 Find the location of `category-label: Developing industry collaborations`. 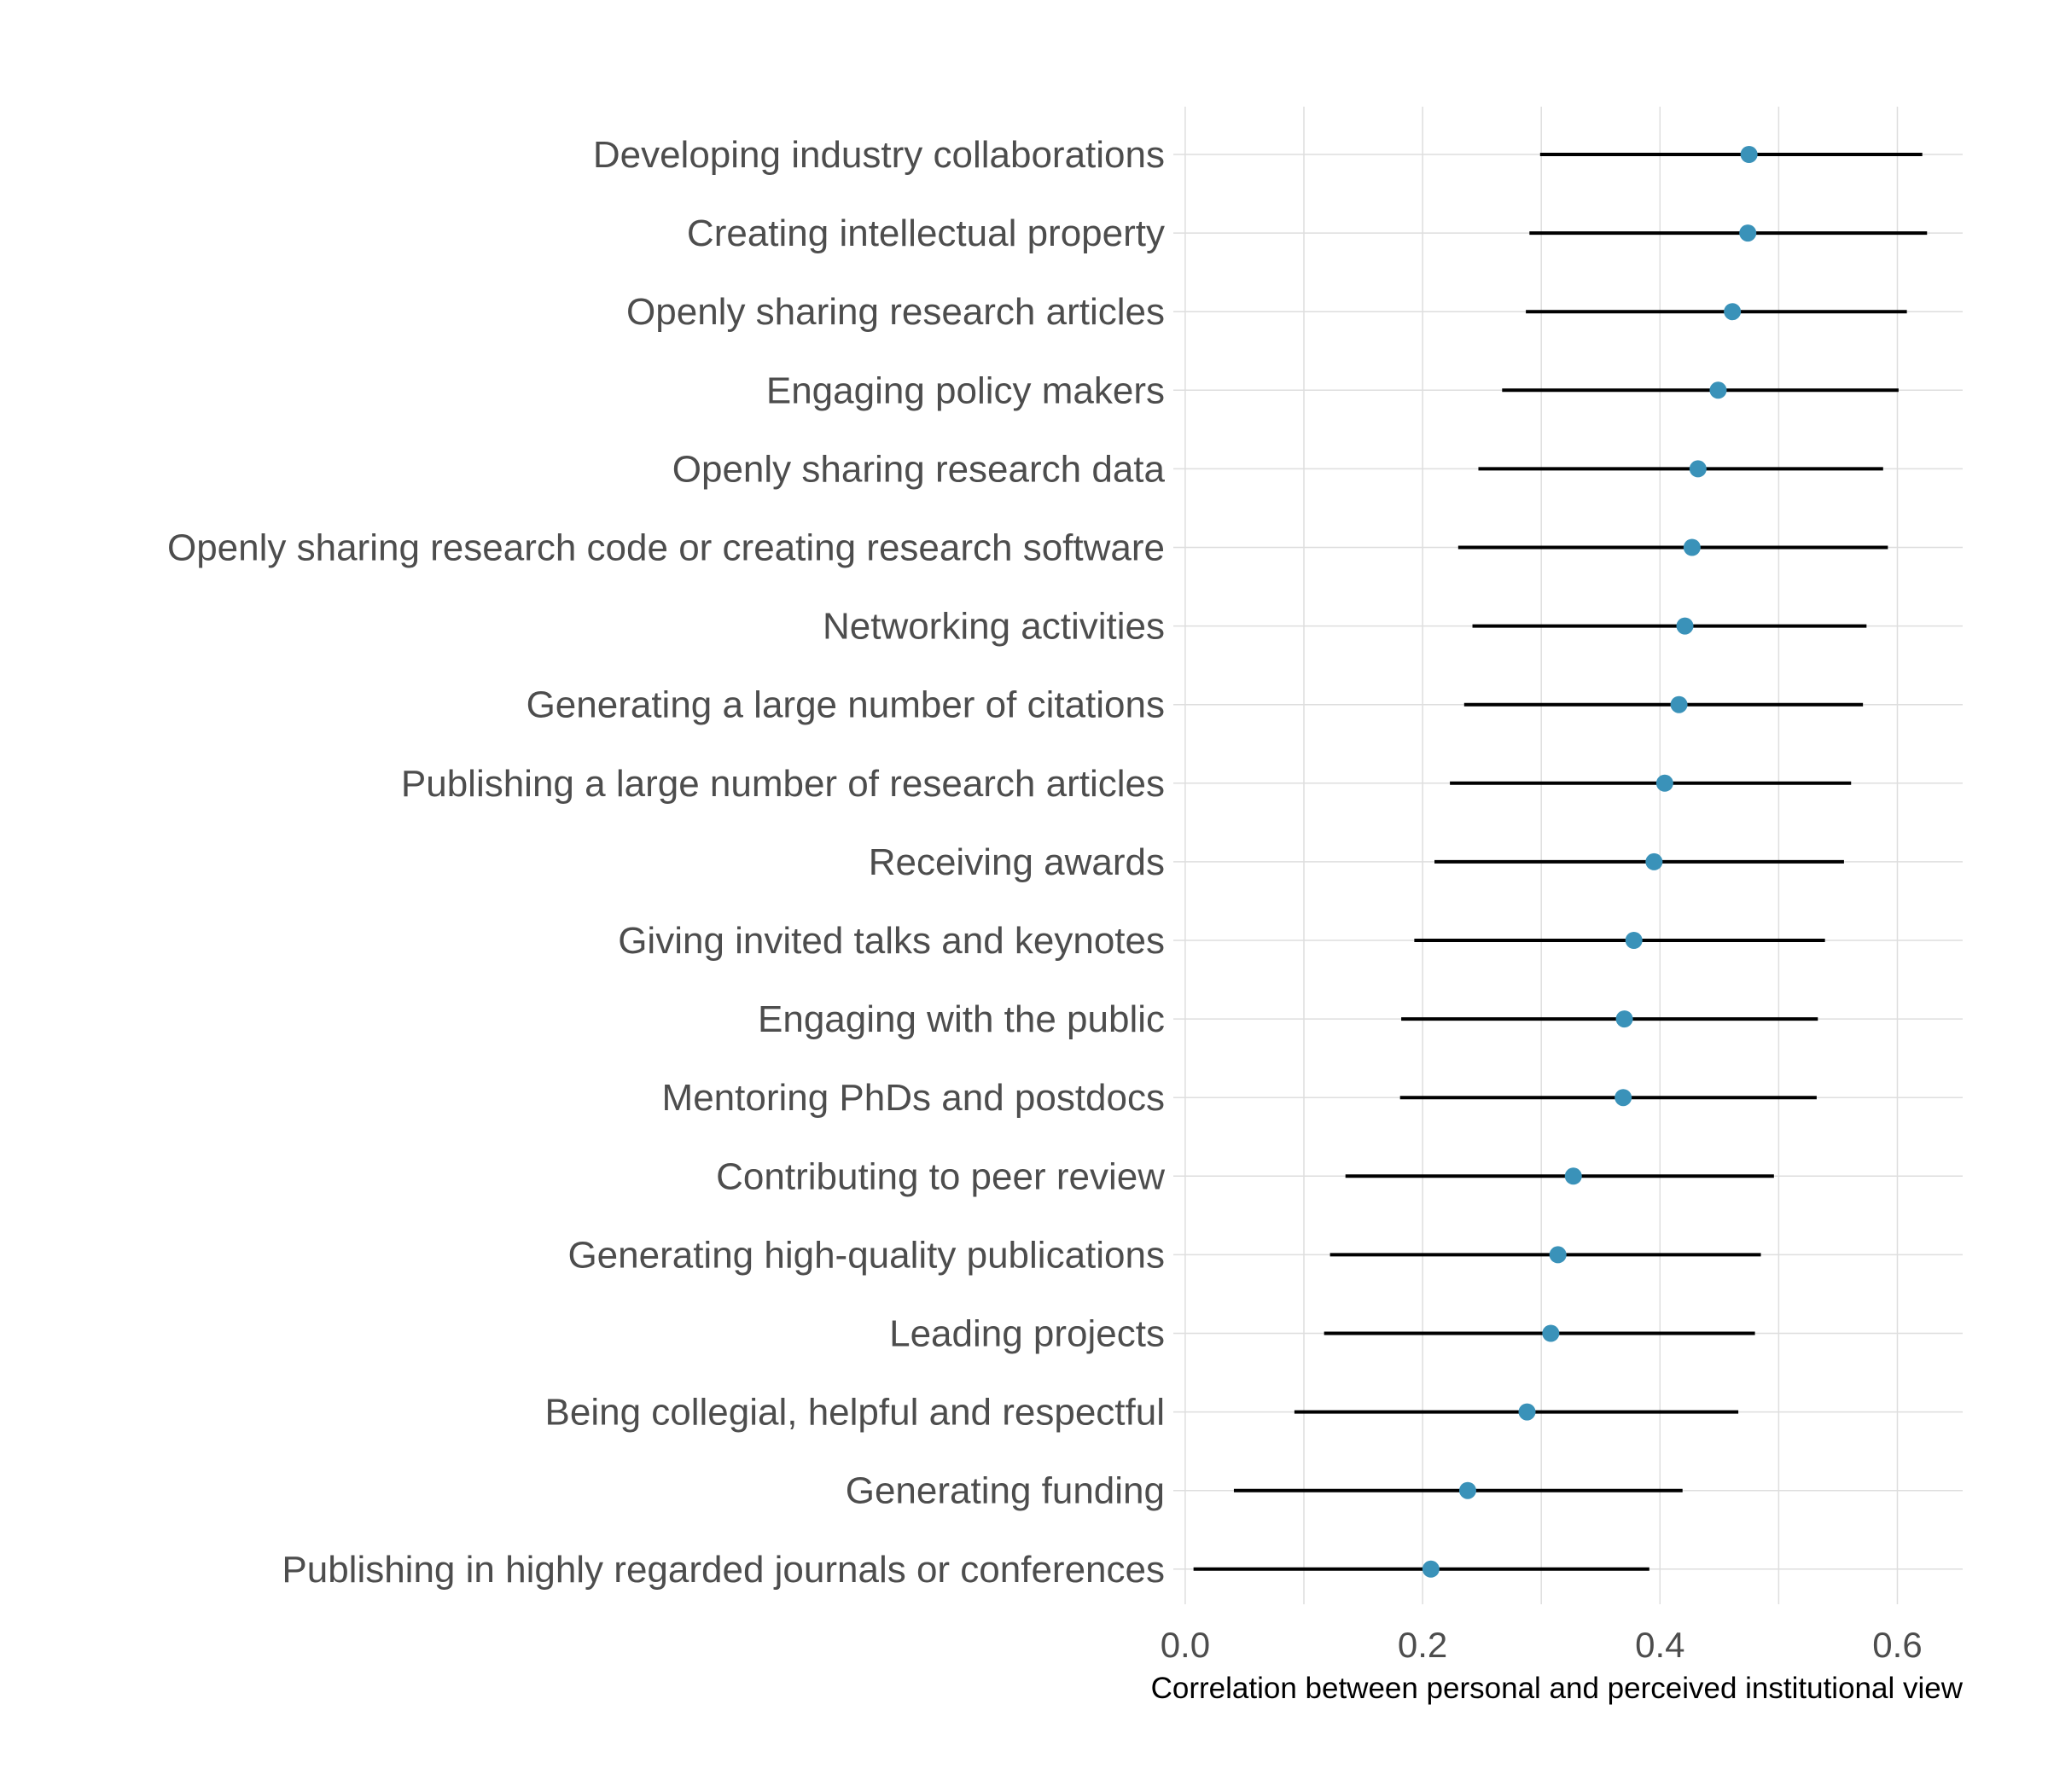

category-label: Developing industry collaborations is located at coordinates (879, 155).